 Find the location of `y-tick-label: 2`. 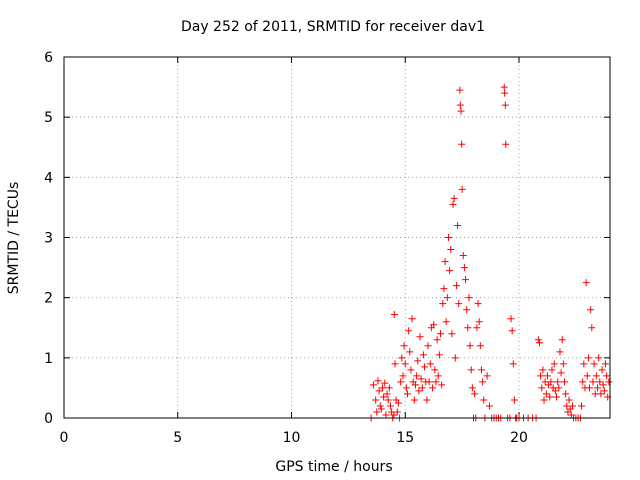

y-tick-label: 2 is located at coordinates (48, 299).